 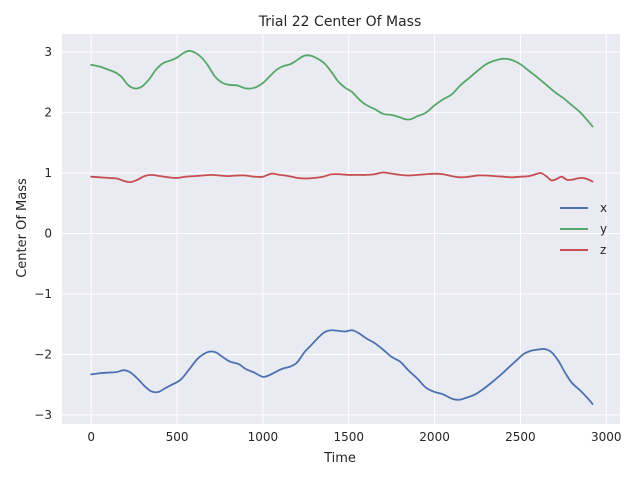 I want to click on y-tick-label: −1, so click(x=43, y=294).